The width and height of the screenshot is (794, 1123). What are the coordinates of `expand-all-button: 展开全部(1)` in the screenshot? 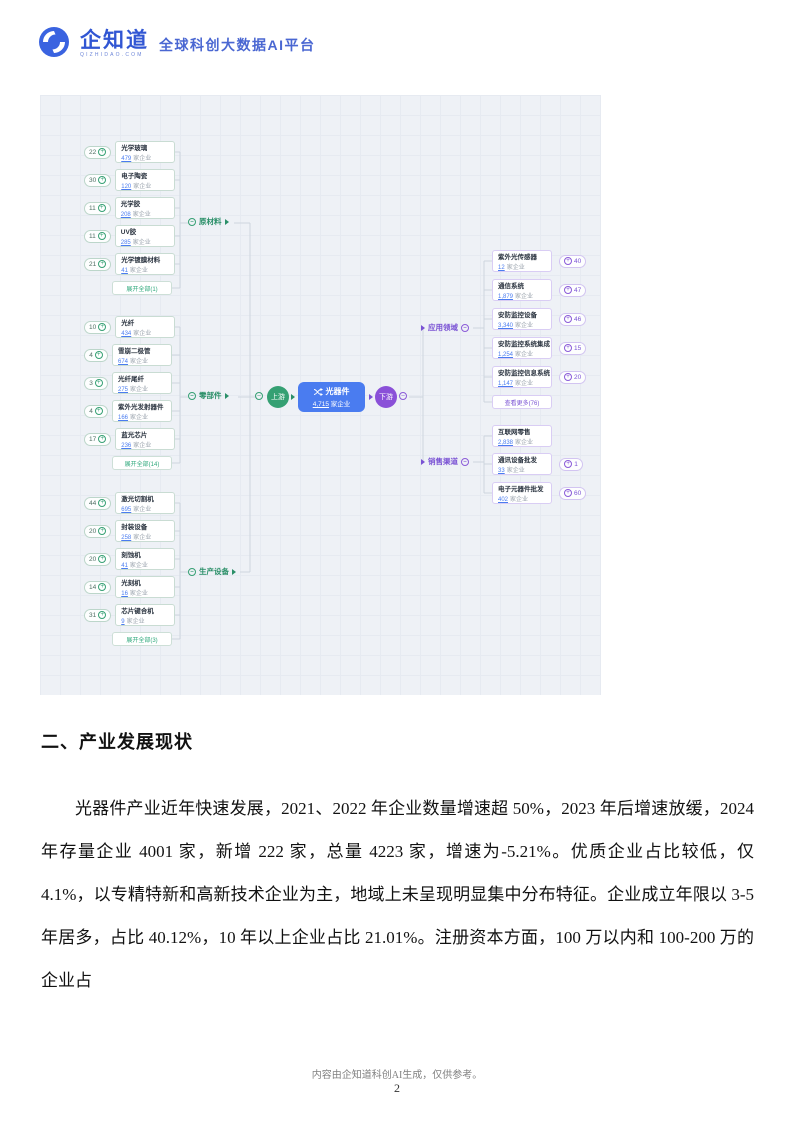 It's located at (142, 288).